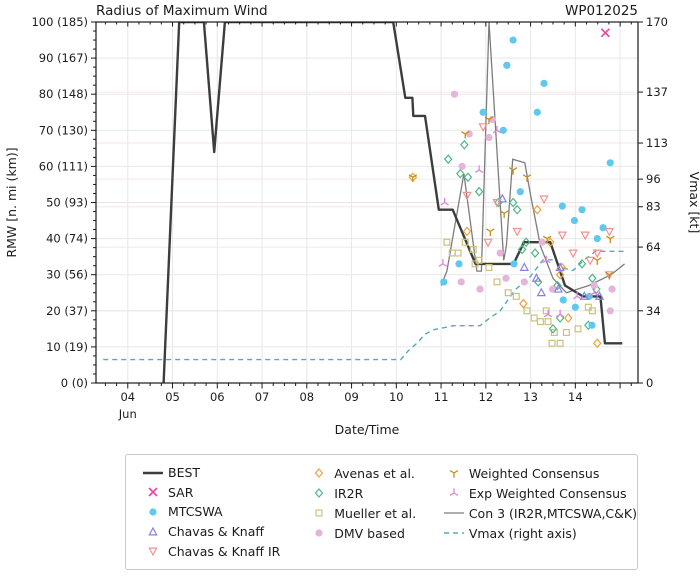 The height and width of the screenshot is (579, 700). What do you see at coordinates (153, 552) in the screenshot?
I see `legend-ck_ir-marker` at bounding box center [153, 552].